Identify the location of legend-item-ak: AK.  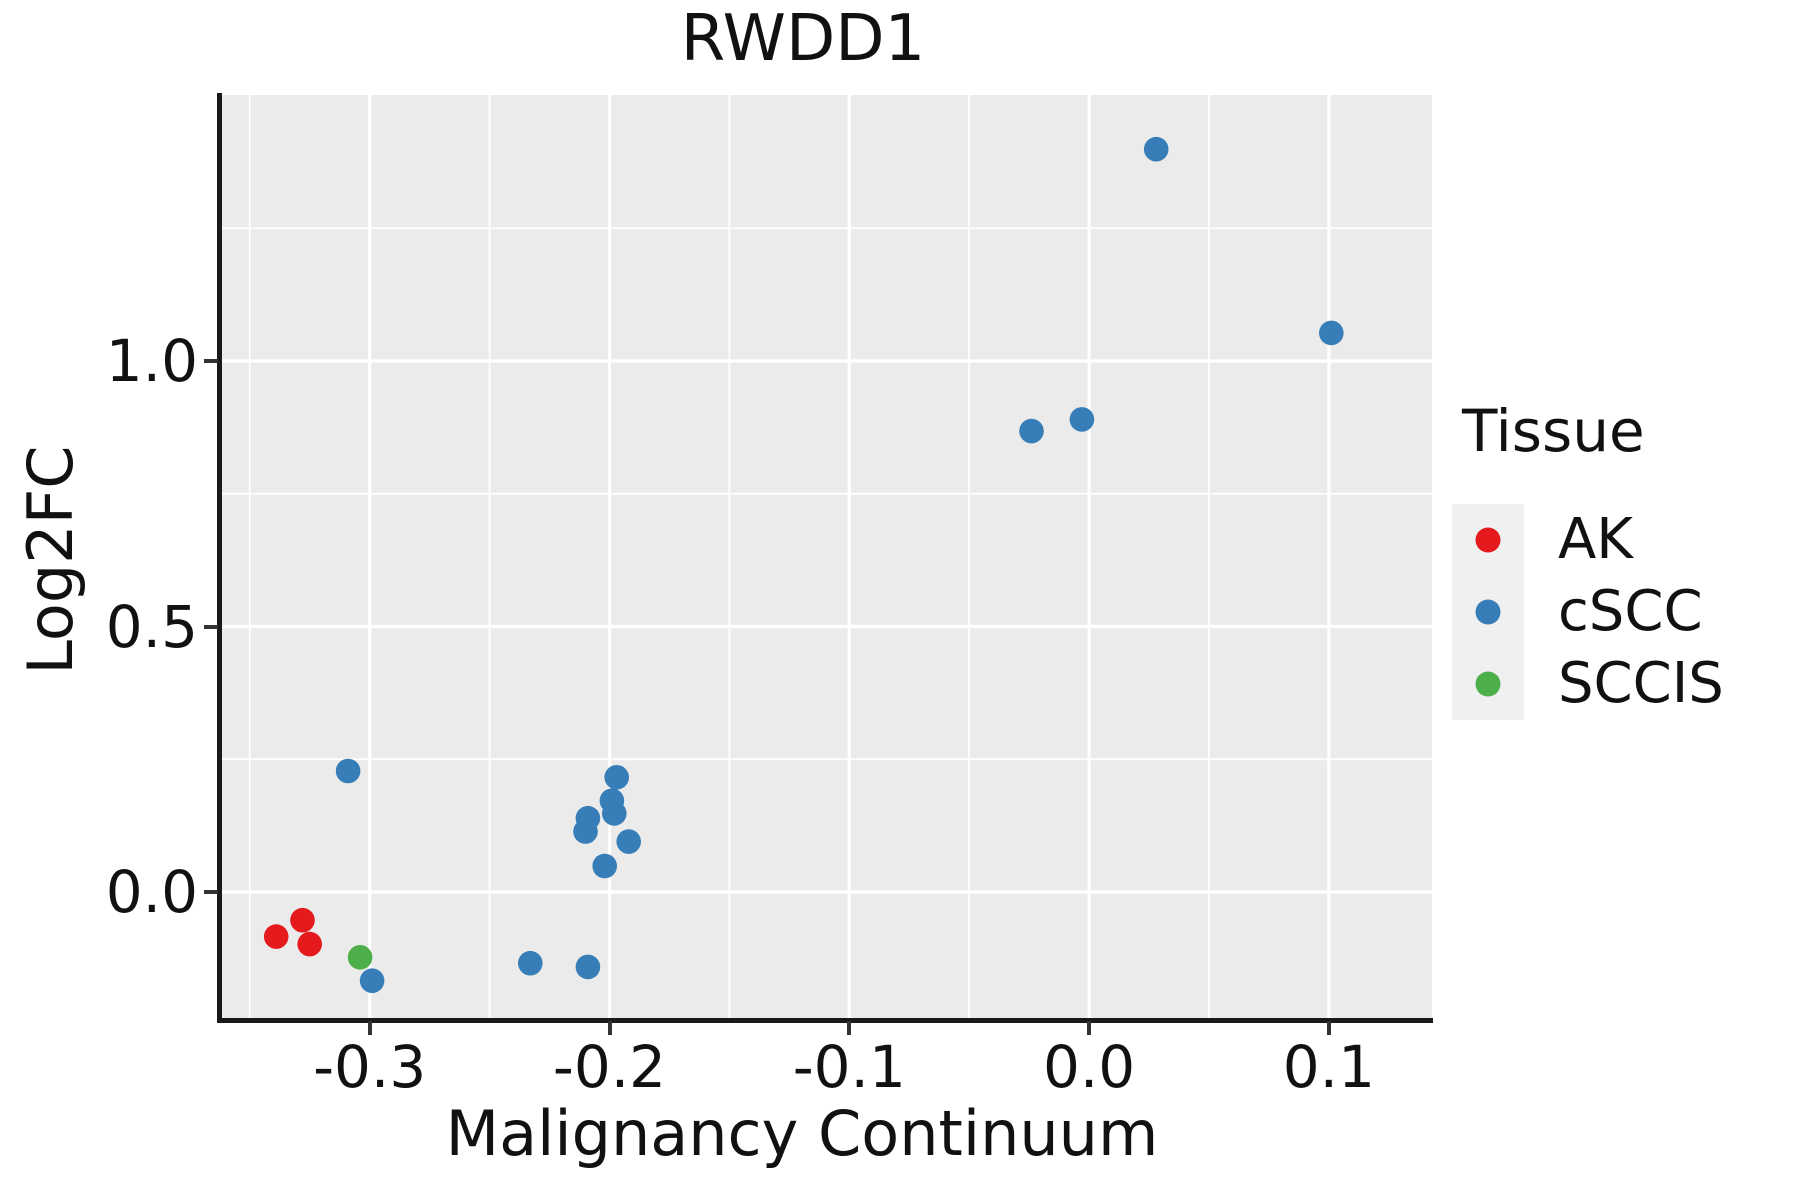
(1622, 540).